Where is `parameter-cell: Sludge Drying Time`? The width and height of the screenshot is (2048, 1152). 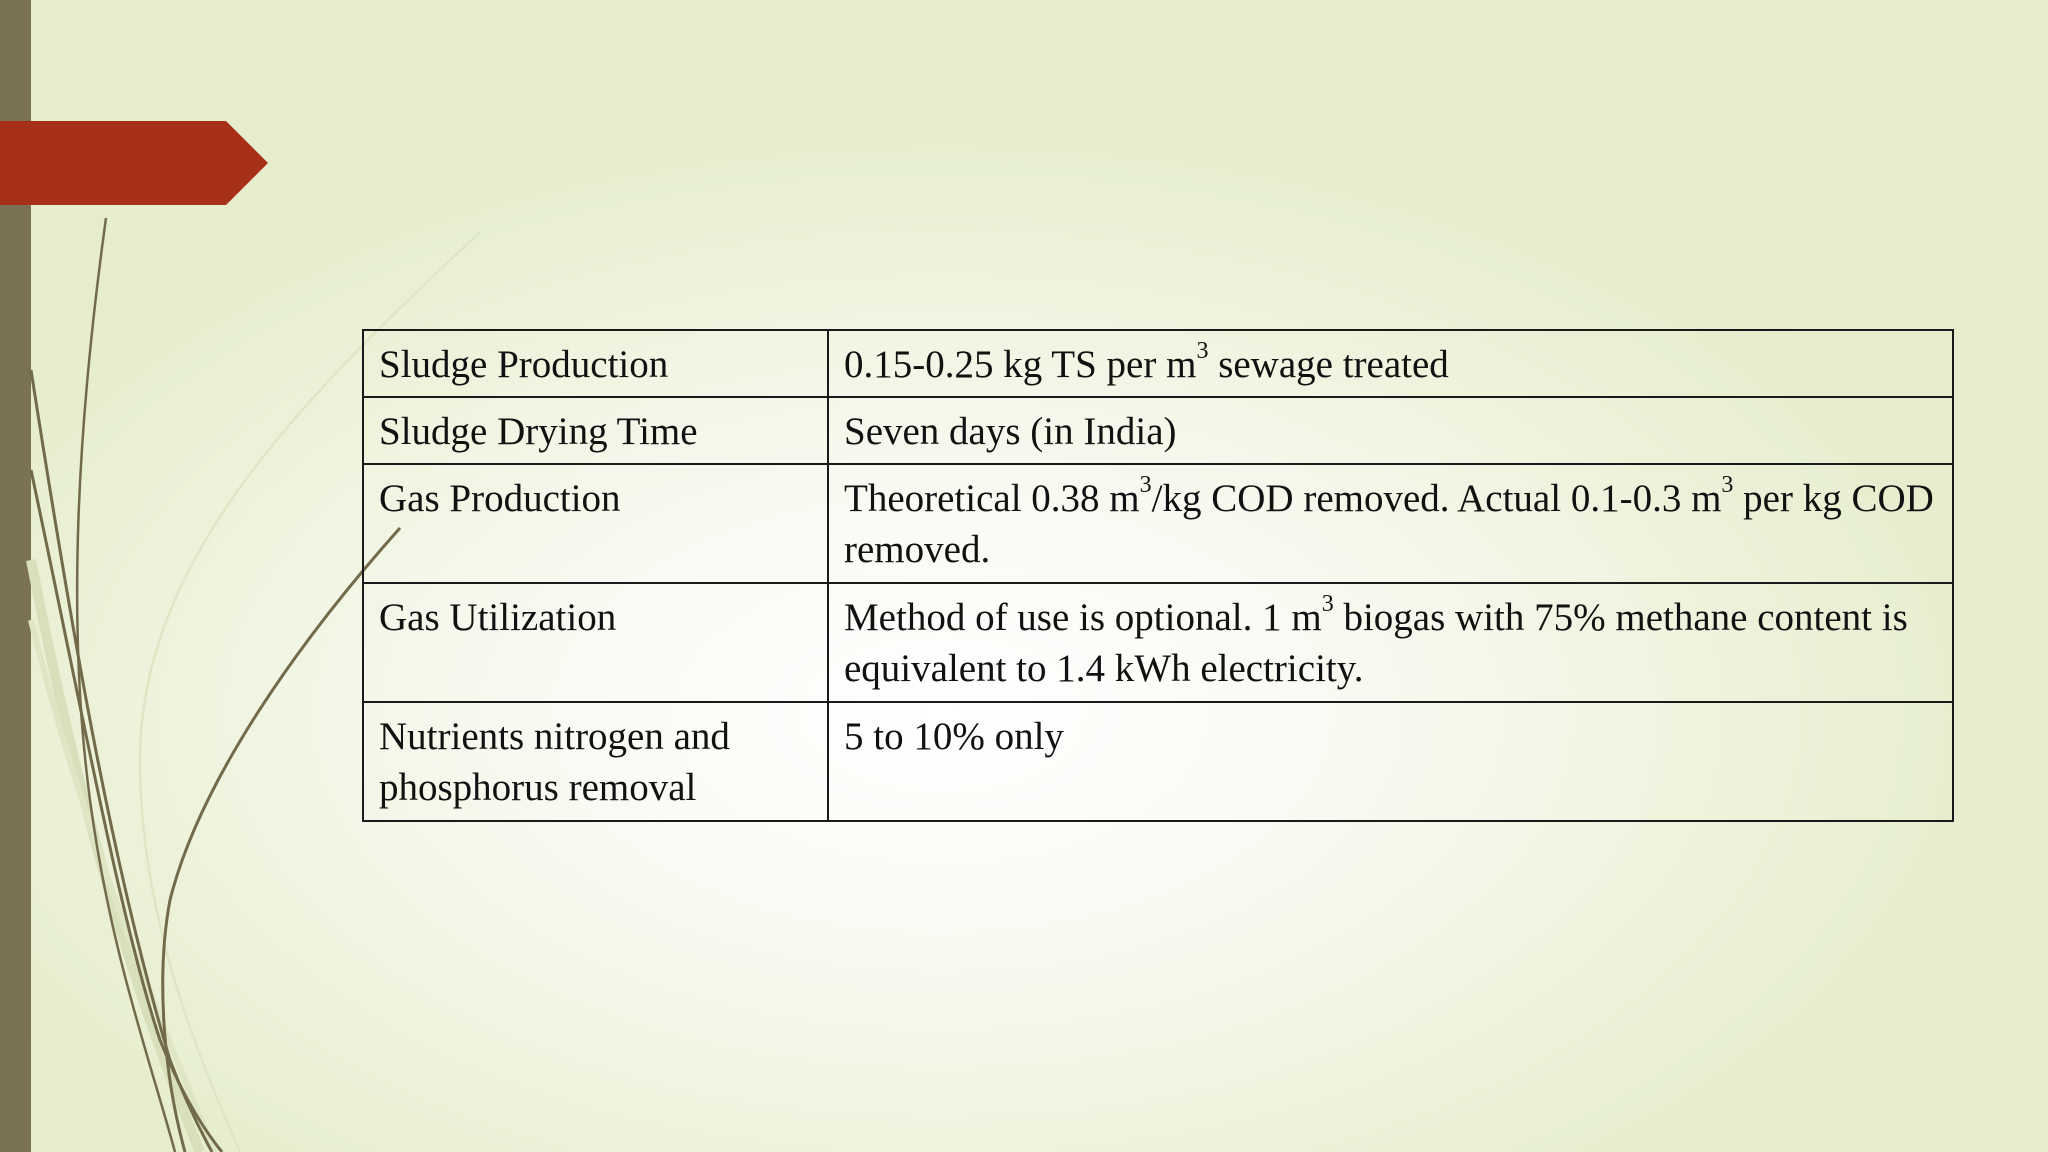 parameter-cell: Sludge Drying Time is located at coordinates (595, 430).